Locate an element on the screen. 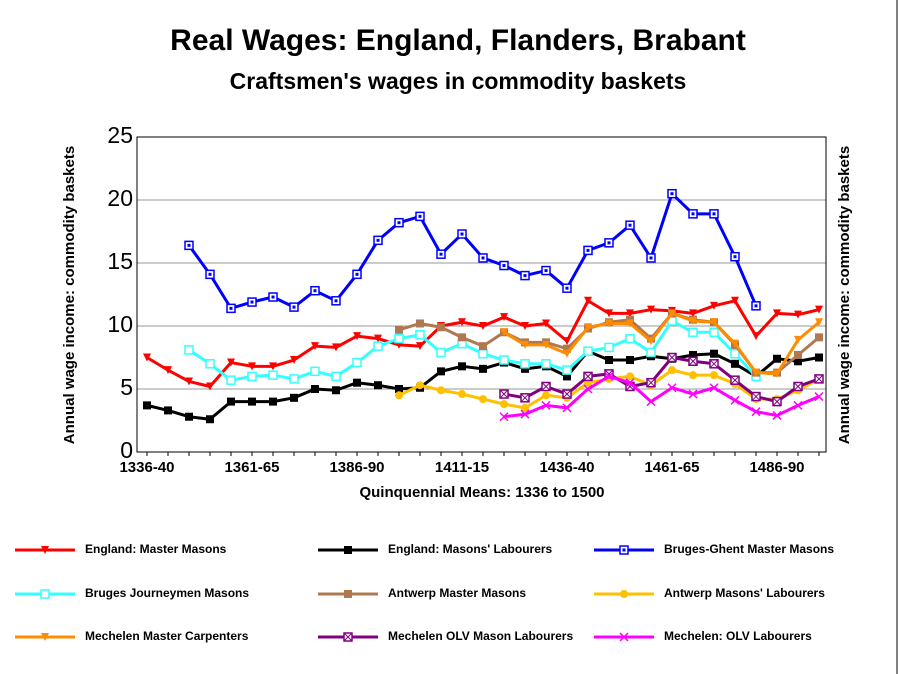 The image size is (899, 674). y-tick-label: 25 is located at coordinates (120, 135).